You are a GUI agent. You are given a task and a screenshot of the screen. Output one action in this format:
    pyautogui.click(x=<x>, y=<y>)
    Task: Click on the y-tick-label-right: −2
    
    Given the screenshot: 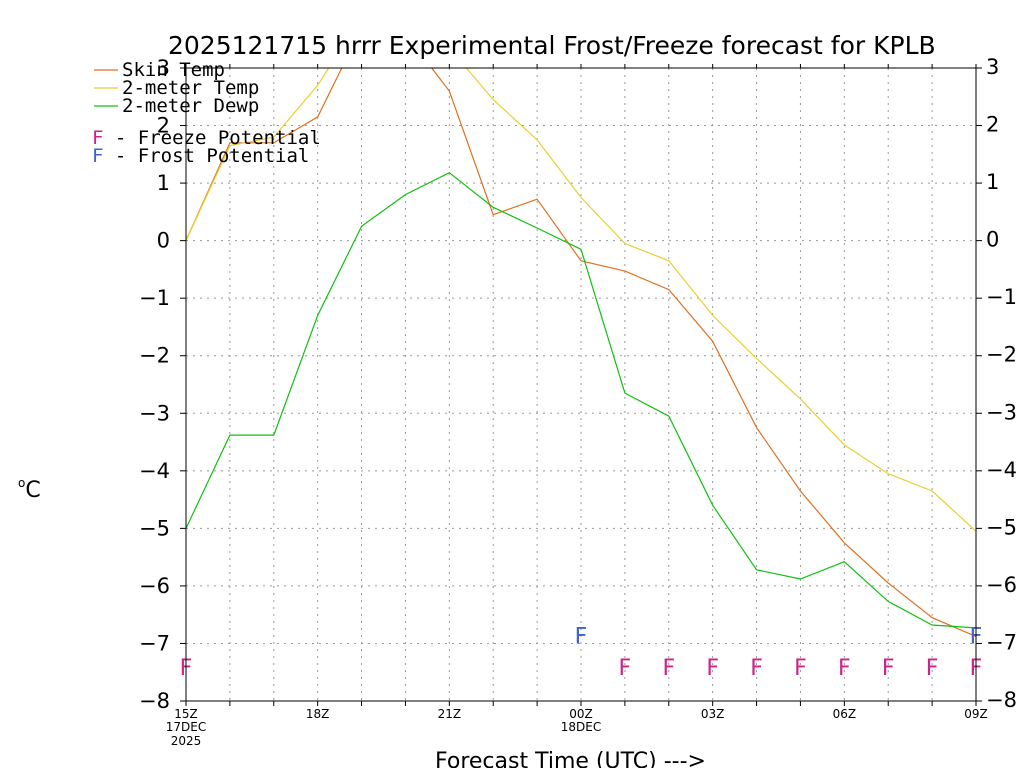 What is the action you would take?
    pyautogui.click(x=1001, y=355)
    